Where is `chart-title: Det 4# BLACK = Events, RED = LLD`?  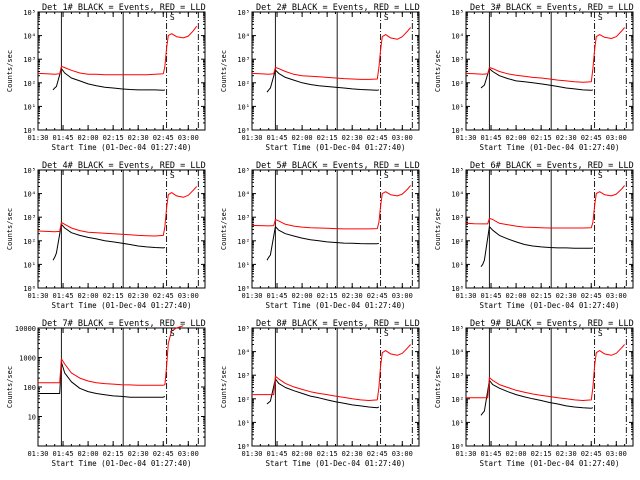
chart-title: Det 4# BLACK = Events, RED = LLD is located at coordinates (124, 166).